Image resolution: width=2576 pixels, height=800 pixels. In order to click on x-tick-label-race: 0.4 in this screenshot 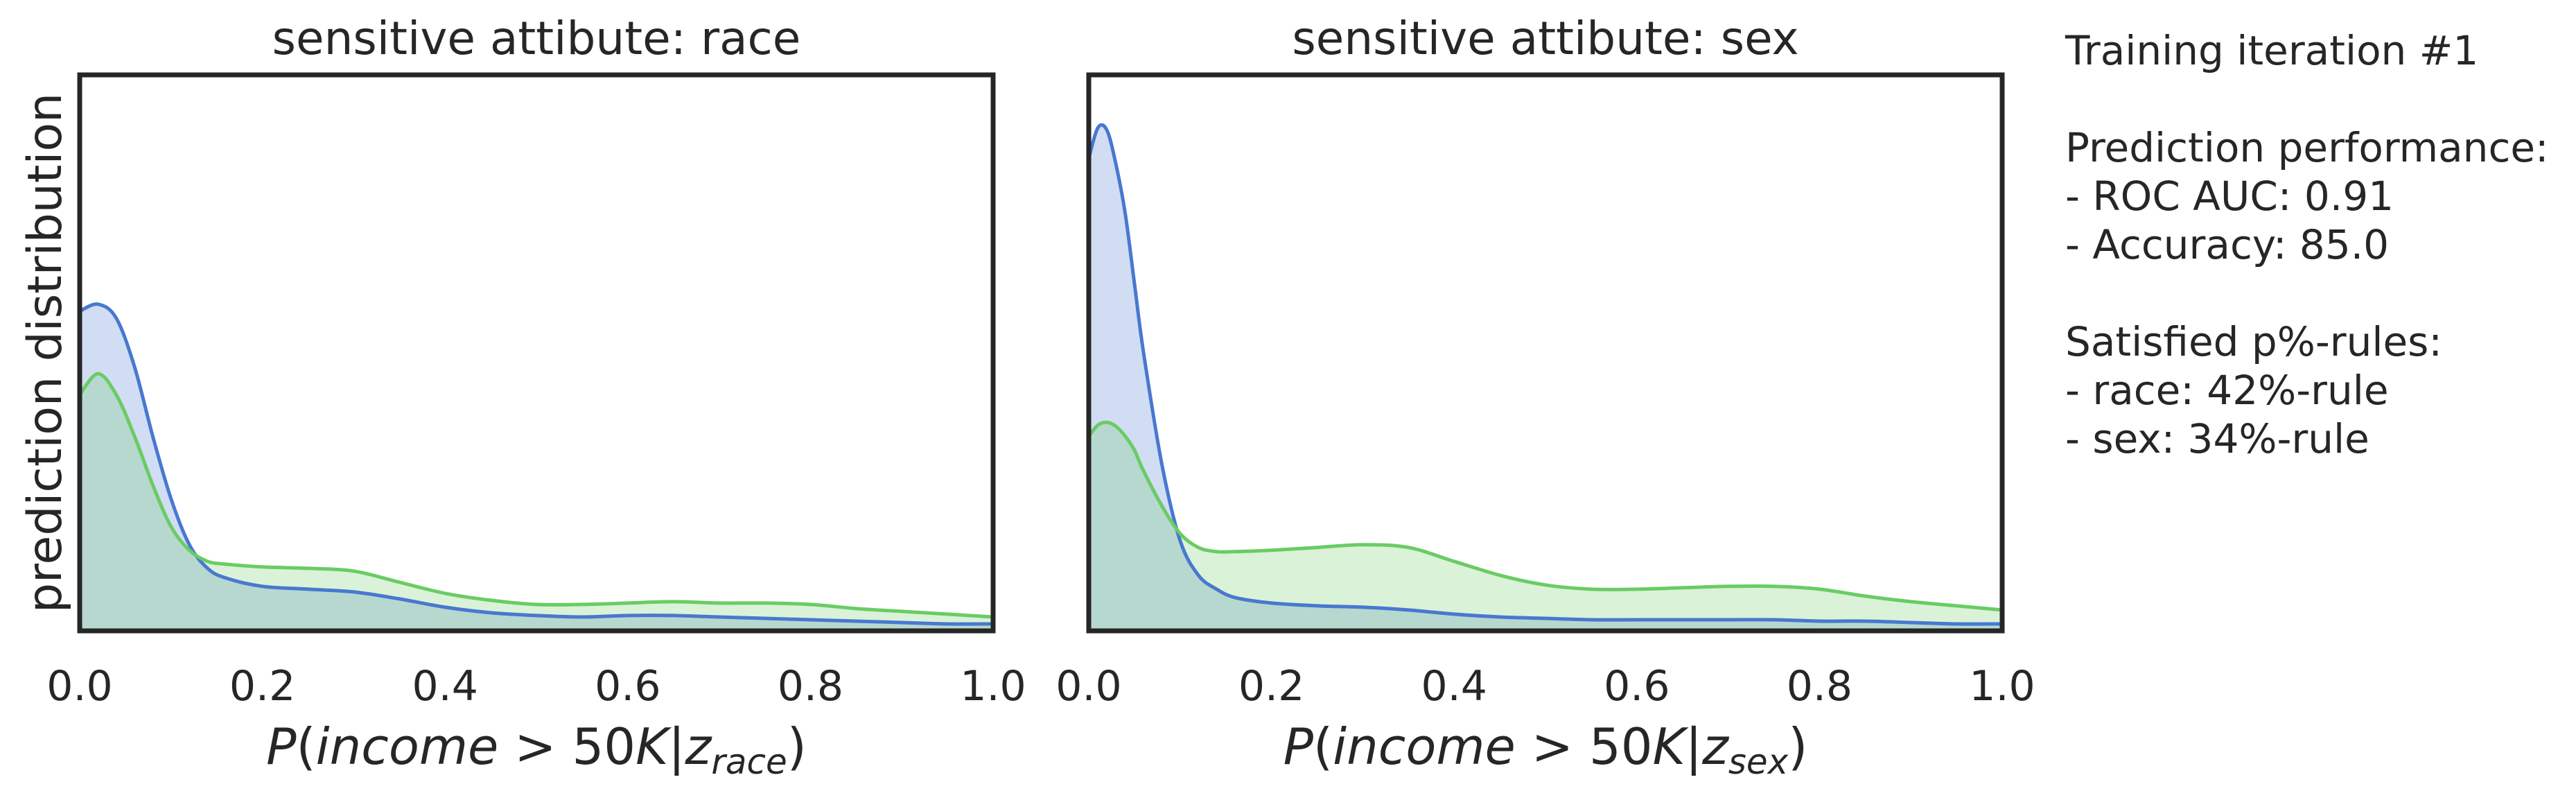, I will do `click(444, 686)`.